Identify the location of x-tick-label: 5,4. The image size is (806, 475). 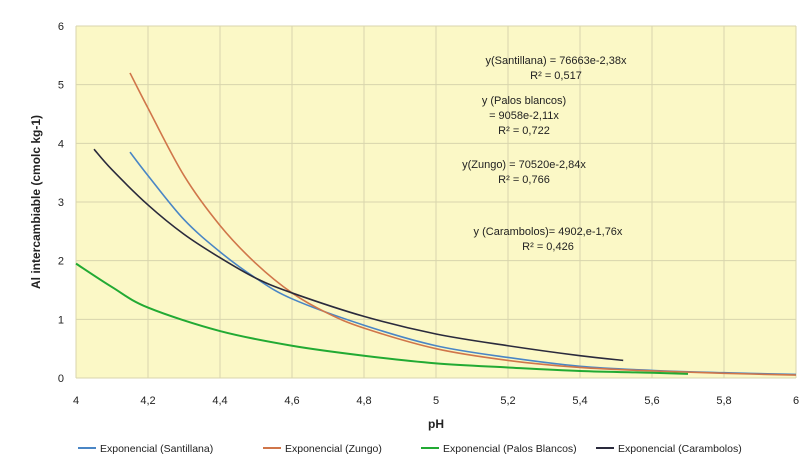
(579, 401).